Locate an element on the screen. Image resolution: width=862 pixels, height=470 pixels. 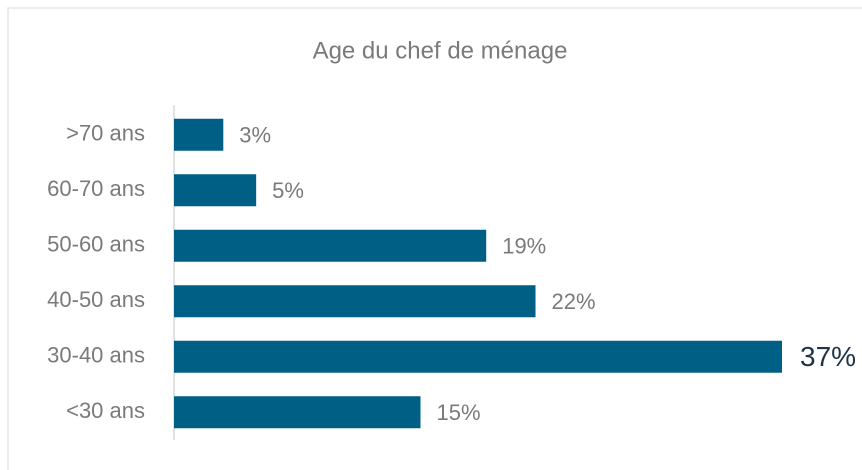
data-label: 15% is located at coordinates (458, 412).